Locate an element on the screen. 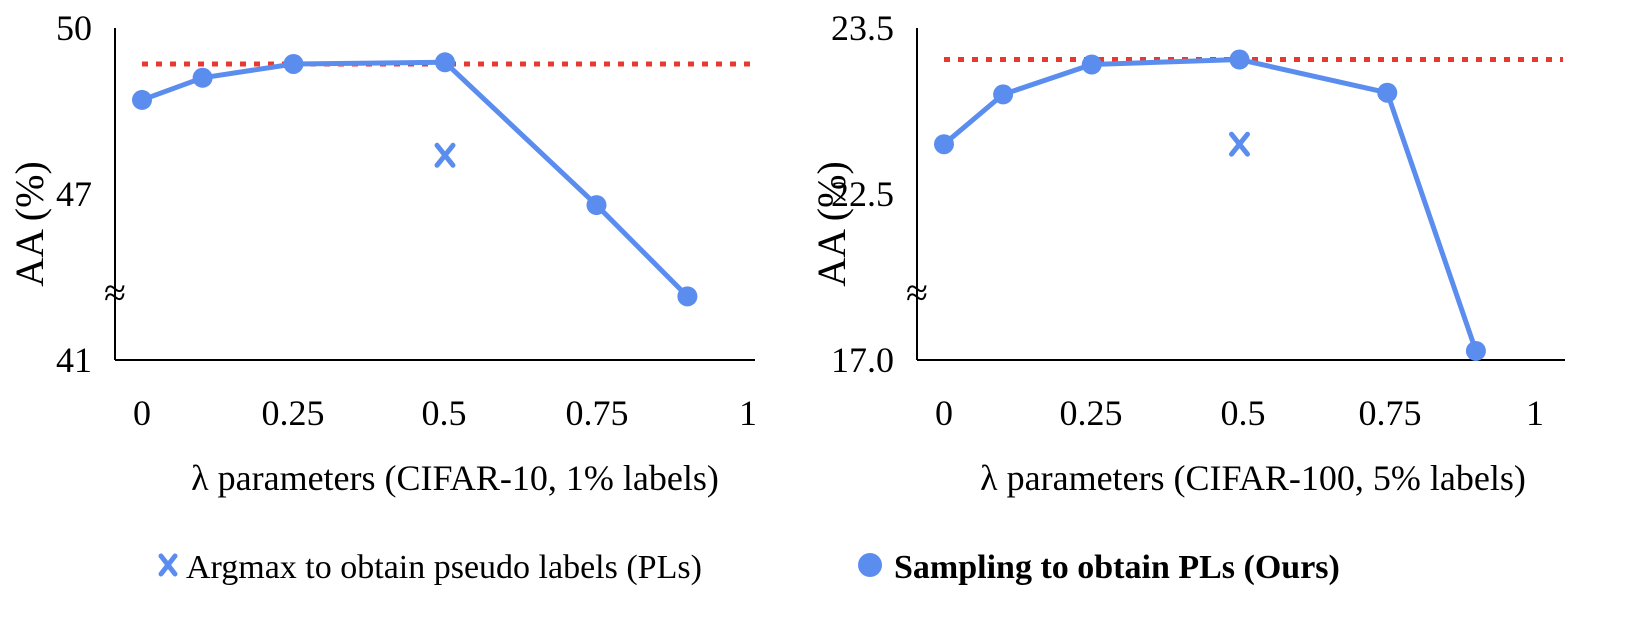 The width and height of the screenshot is (1646, 620). legend-sampling-label: Sampling to obtain PLs (Ours) is located at coordinates (1117, 567).